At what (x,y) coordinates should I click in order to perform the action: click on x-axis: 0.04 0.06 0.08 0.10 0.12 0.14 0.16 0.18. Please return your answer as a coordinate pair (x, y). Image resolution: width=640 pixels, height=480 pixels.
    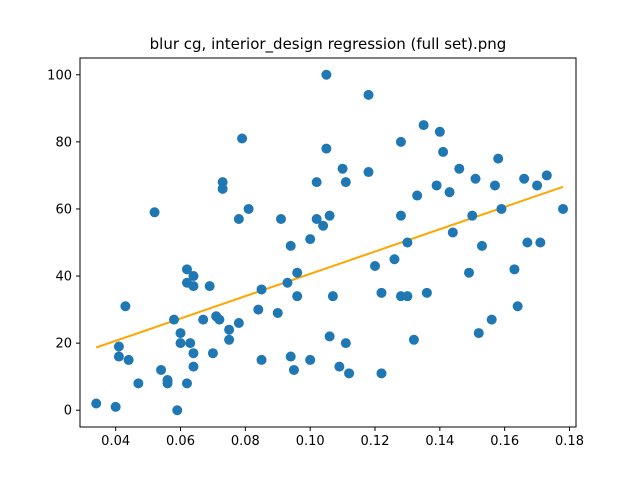
    Looking at the image, I should click on (342, 438).